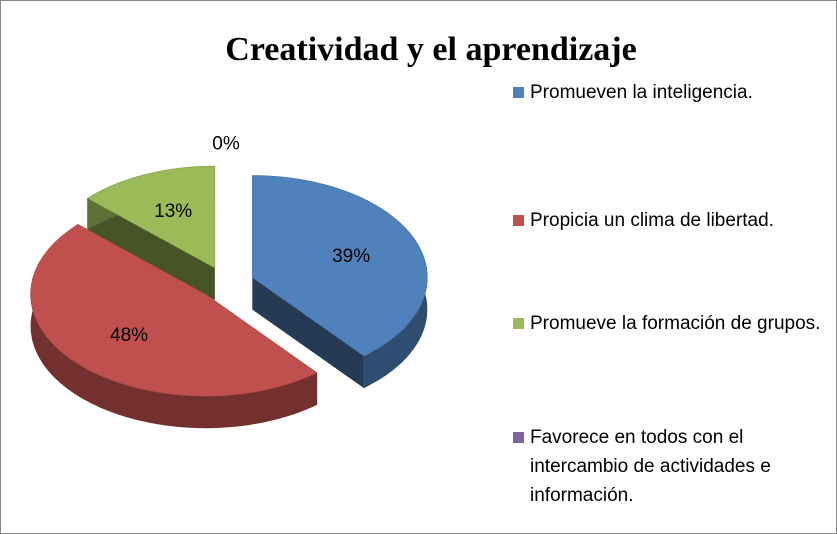 The width and height of the screenshot is (837, 534). I want to click on legend-entry: Promueve la formación de grupos., so click(668, 323).